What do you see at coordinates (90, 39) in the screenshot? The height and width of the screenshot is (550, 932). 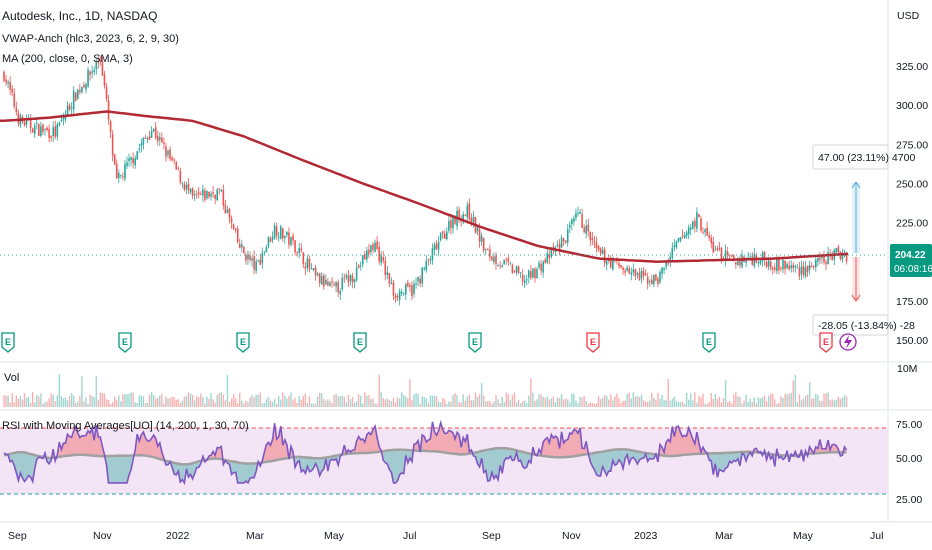 I see `indicator-vwap-label: VWAP-Anch (hlc3, 2023, 6, 2, 9, 30)` at bounding box center [90, 39].